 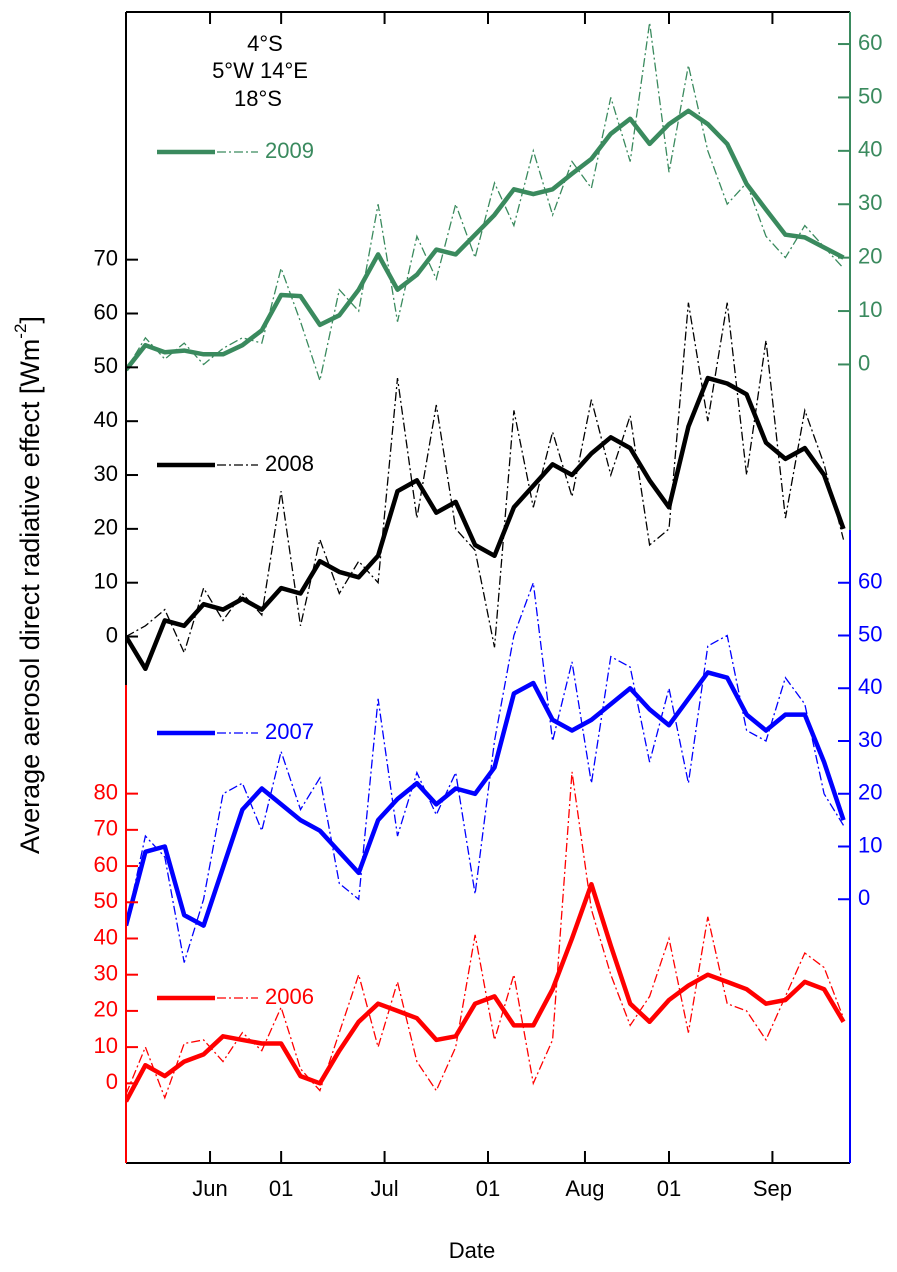 What do you see at coordinates (486, 992) in the screenshot?
I see `mean-line` at bounding box center [486, 992].